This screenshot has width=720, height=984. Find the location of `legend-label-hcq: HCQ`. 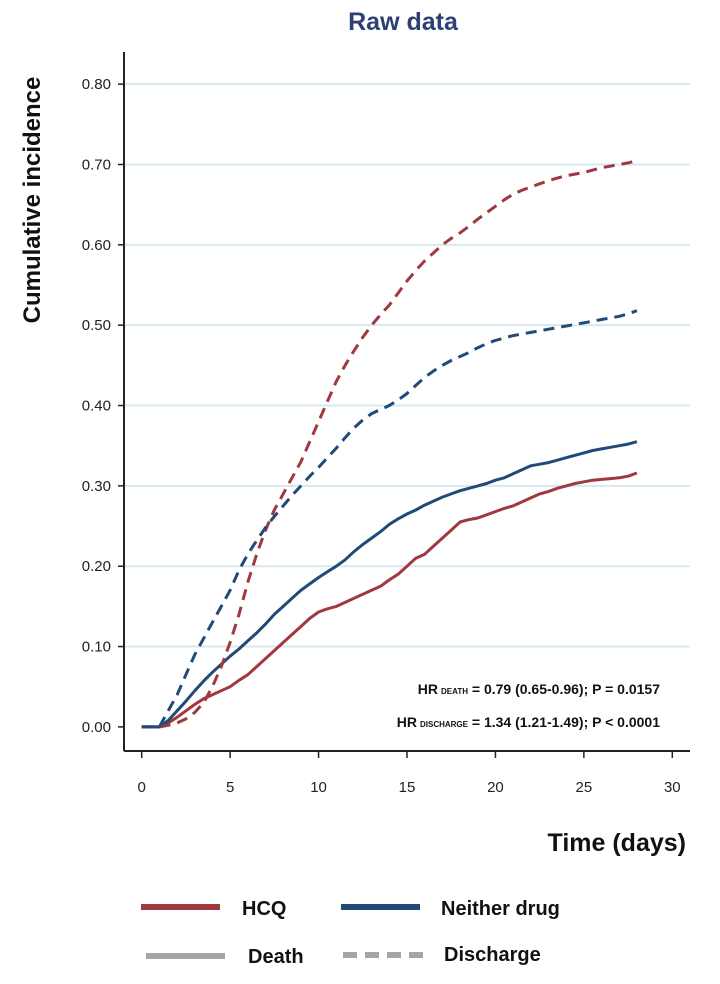

legend-label-hcq: HCQ is located at coordinates (264, 909).